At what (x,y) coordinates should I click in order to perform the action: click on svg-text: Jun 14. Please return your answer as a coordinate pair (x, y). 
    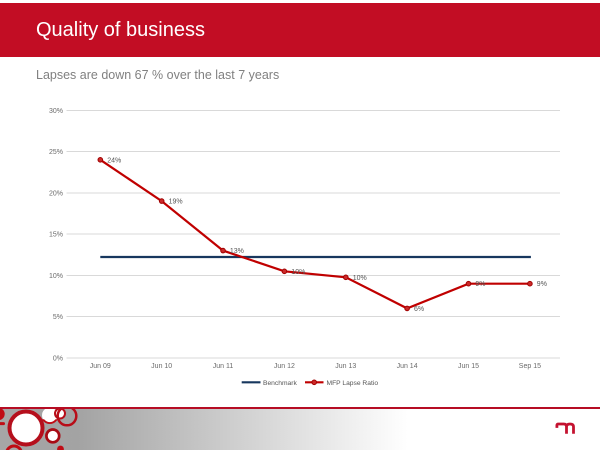
    Looking at the image, I should click on (407, 366).